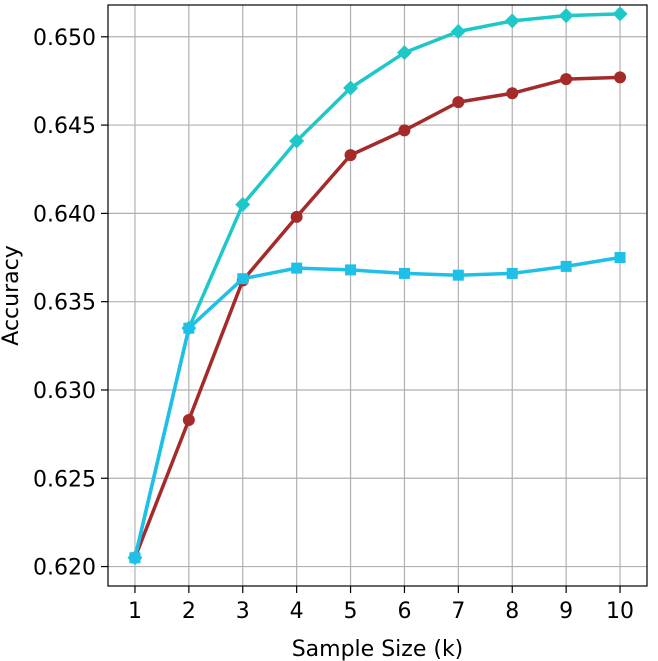  I want to click on x-tick-label: 6, so click(404, 611).